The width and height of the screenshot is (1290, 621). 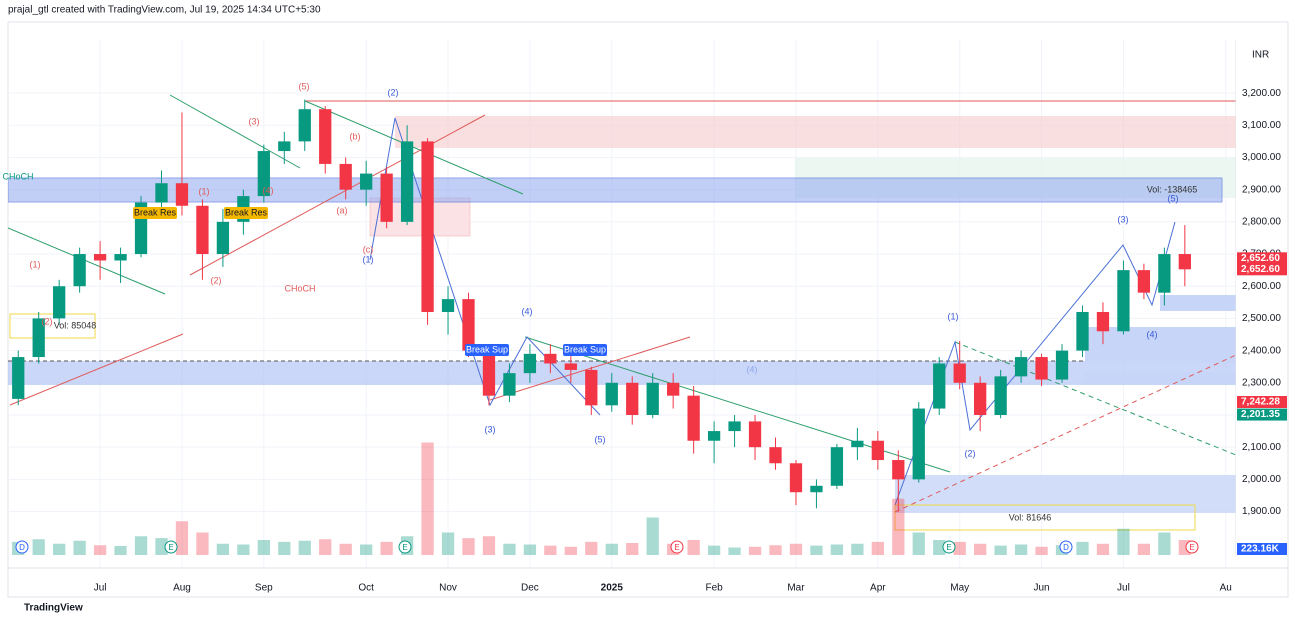 I want to click on annotation: (c), so click(x=368, y=249).